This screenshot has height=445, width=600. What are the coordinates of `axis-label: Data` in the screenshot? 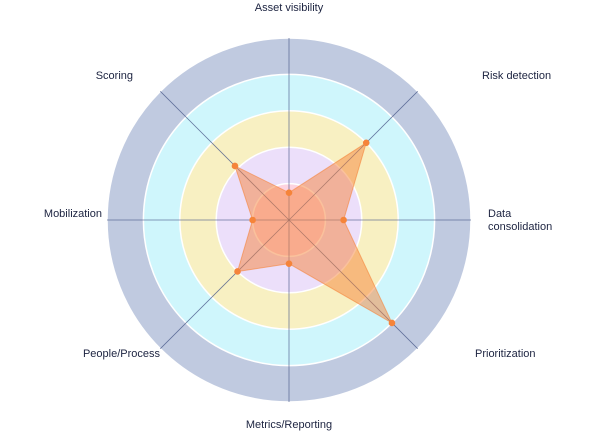 It's located at (500, 214).